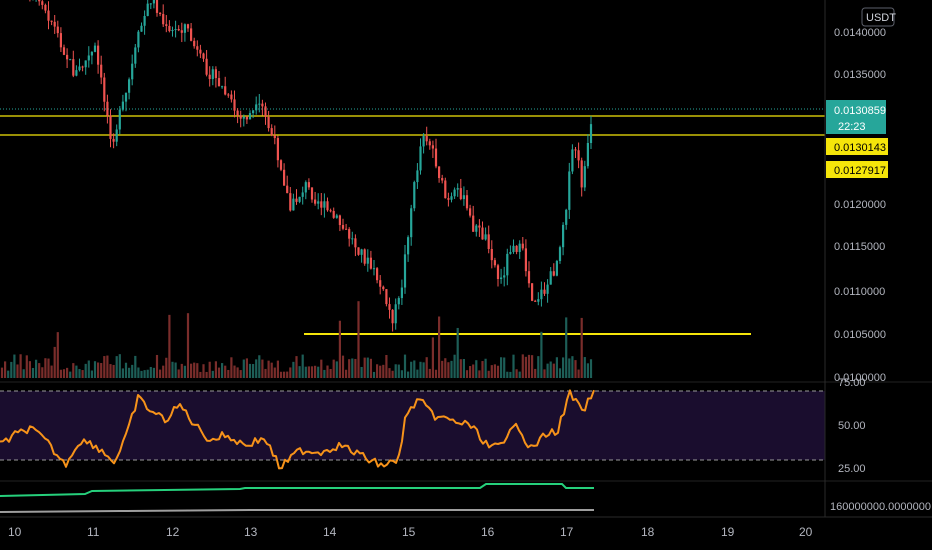 This screenshot has height=550, width=932. Describe the element at coordinates (466, 527) in the screenshot. I see `time-axis: 10 11 12 13 14 15 16 17 18 19 20` at that location.